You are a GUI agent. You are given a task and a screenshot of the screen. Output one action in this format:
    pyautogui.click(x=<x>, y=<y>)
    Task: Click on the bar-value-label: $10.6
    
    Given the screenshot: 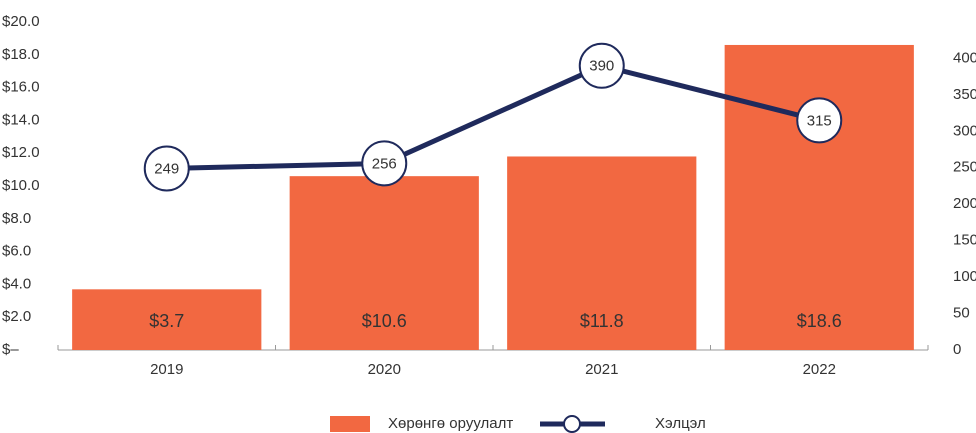 What is the action you would take?
    pyautogui.click(x=384, y=321)
    